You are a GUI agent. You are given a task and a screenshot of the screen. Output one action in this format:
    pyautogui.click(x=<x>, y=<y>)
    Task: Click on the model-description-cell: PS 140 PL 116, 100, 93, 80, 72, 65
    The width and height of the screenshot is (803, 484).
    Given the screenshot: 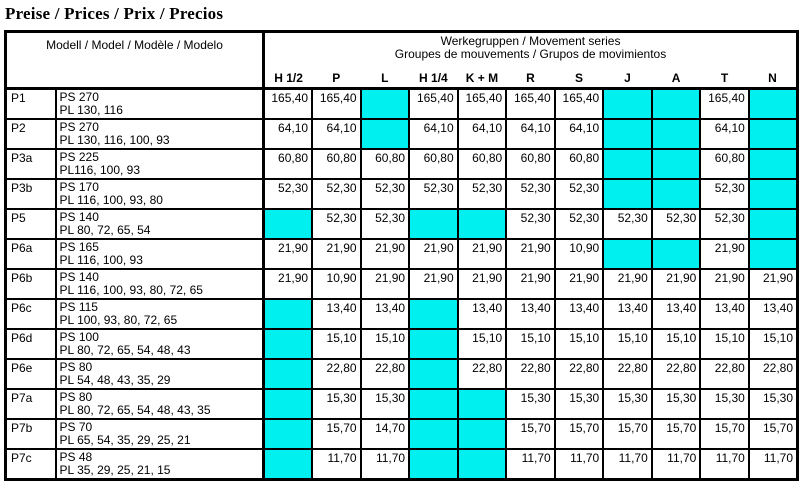 What is the action you would take?
    pyautogui.click(x=160, y=284)
    